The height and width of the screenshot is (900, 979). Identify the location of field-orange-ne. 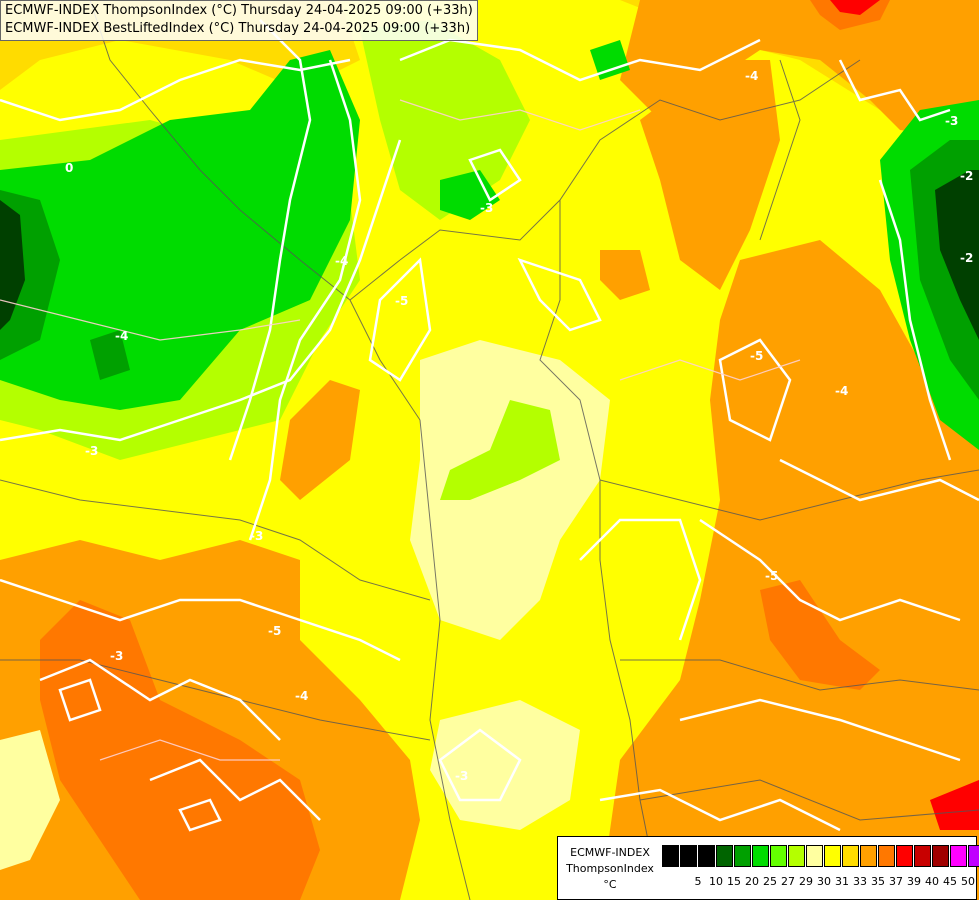
(799, 70).